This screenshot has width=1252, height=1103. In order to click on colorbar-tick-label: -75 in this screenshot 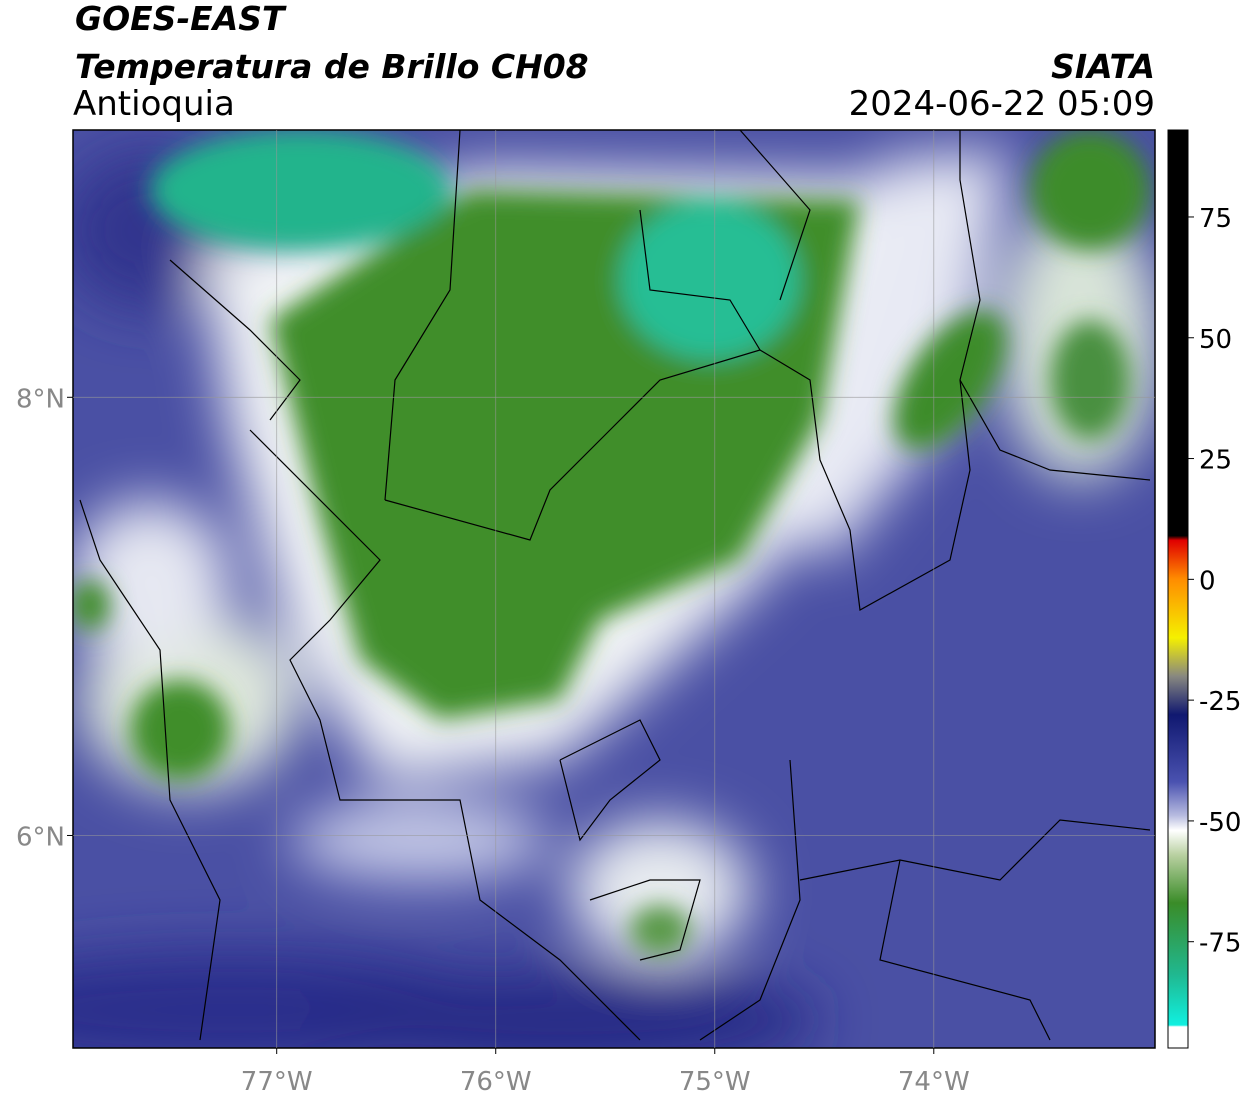, I will do `click(1220, 944)`.